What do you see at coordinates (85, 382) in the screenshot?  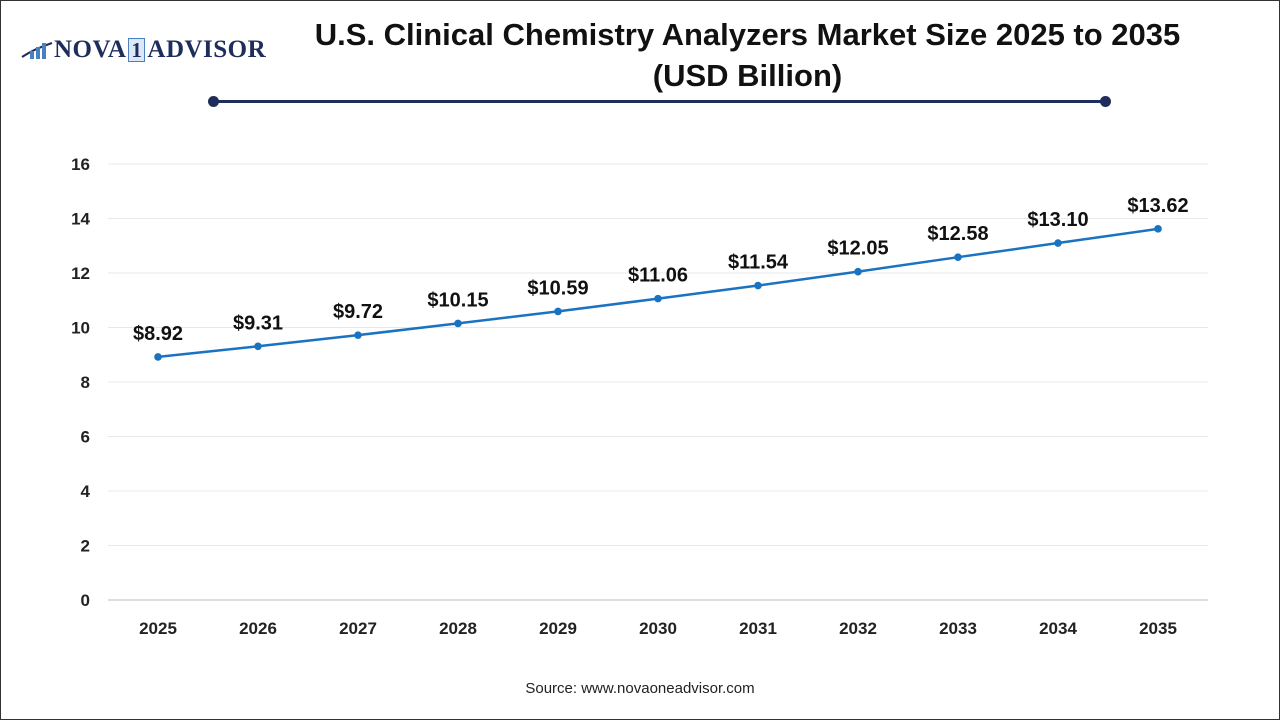 I see `y-tick-label: 8` at bounding box center [85, 382].